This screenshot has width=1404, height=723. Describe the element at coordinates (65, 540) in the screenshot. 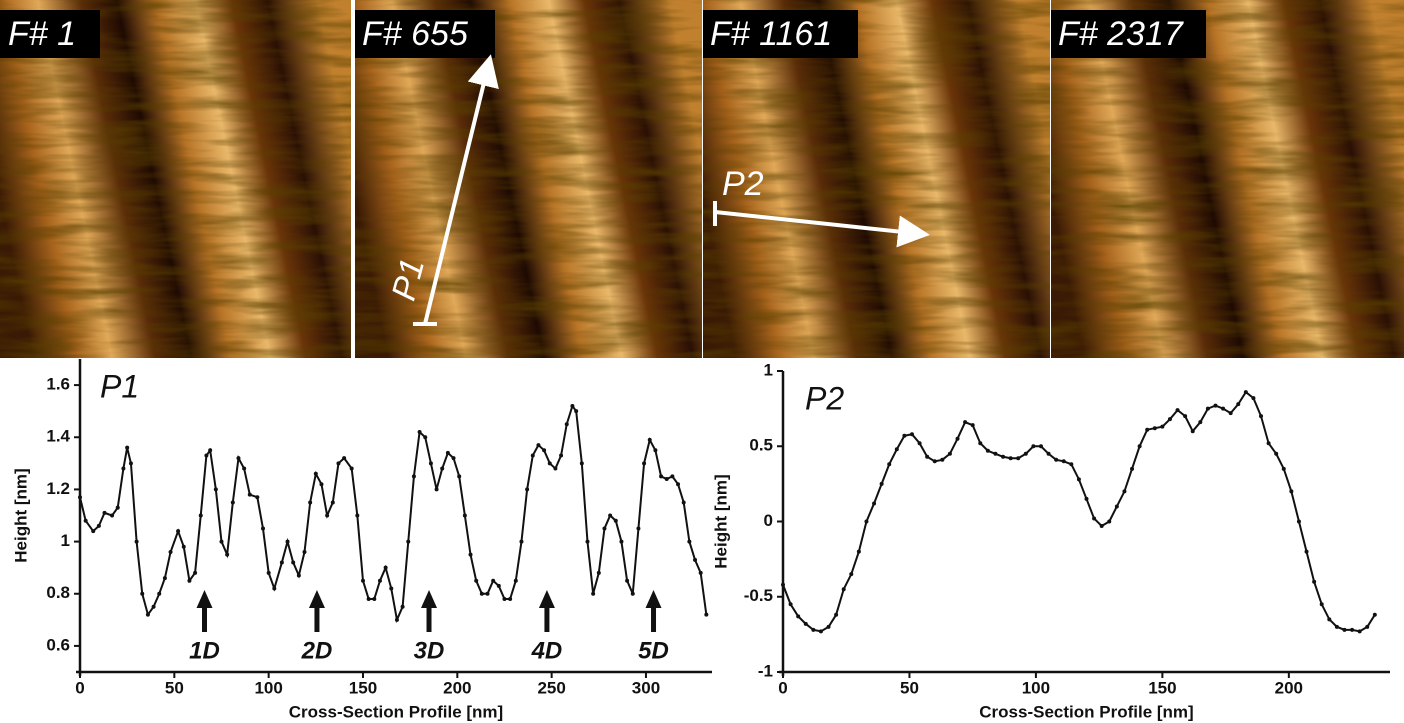

I see `y-tick-label: 1` at that location.